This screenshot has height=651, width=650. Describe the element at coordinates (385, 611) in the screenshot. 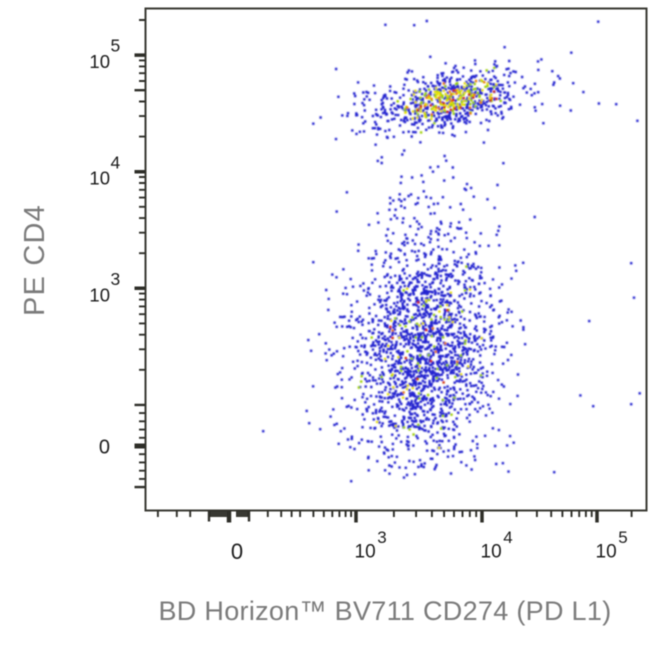

I see `svg-text:BD Horizon™ BV711 CD274 (PD L1: BD Horizon™ BV711 CD274 (PD L1)` at that location.